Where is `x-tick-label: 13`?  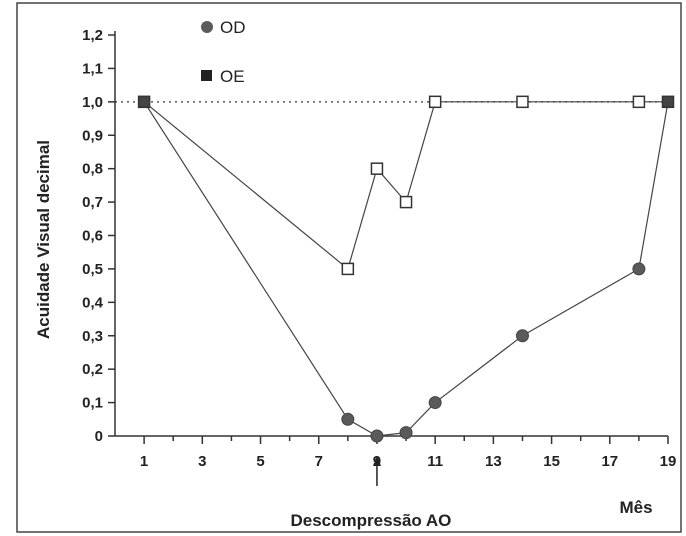
x-tick-label: 13 is located at coordinates (493, 461).